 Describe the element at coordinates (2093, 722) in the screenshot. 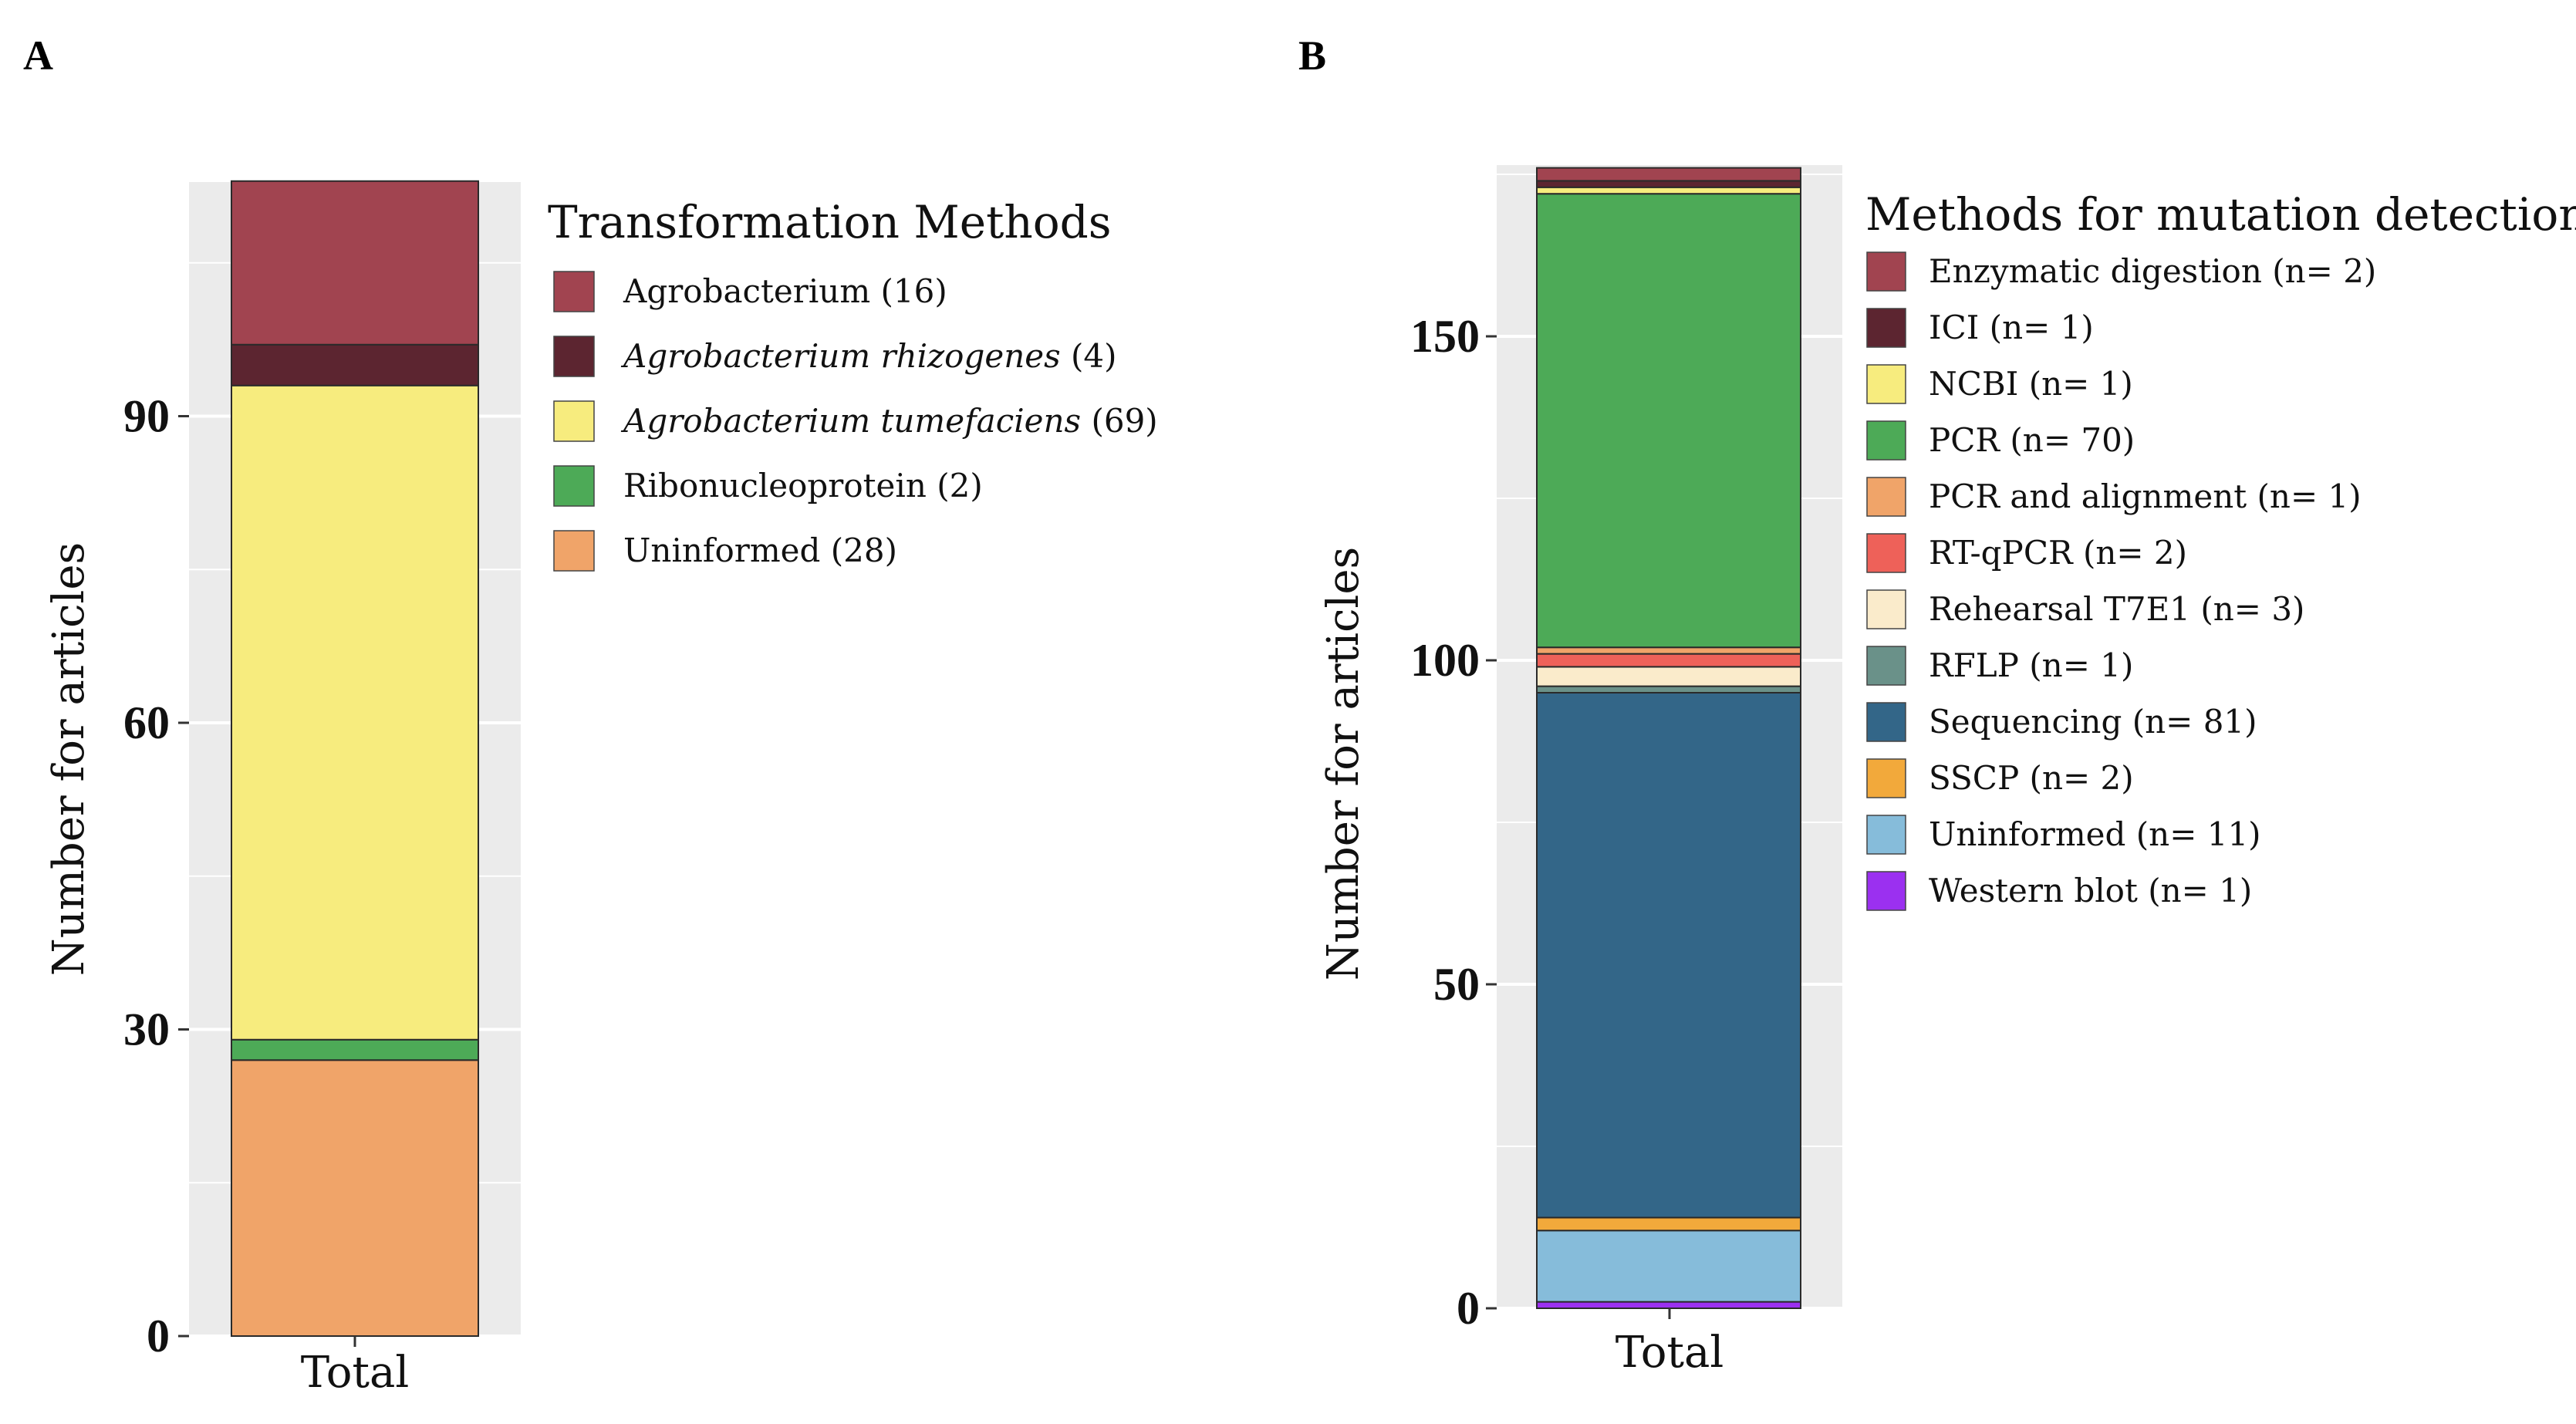

I see `panel-b-legend-label-sequencing: Sequencing (n= 81)` at that location.